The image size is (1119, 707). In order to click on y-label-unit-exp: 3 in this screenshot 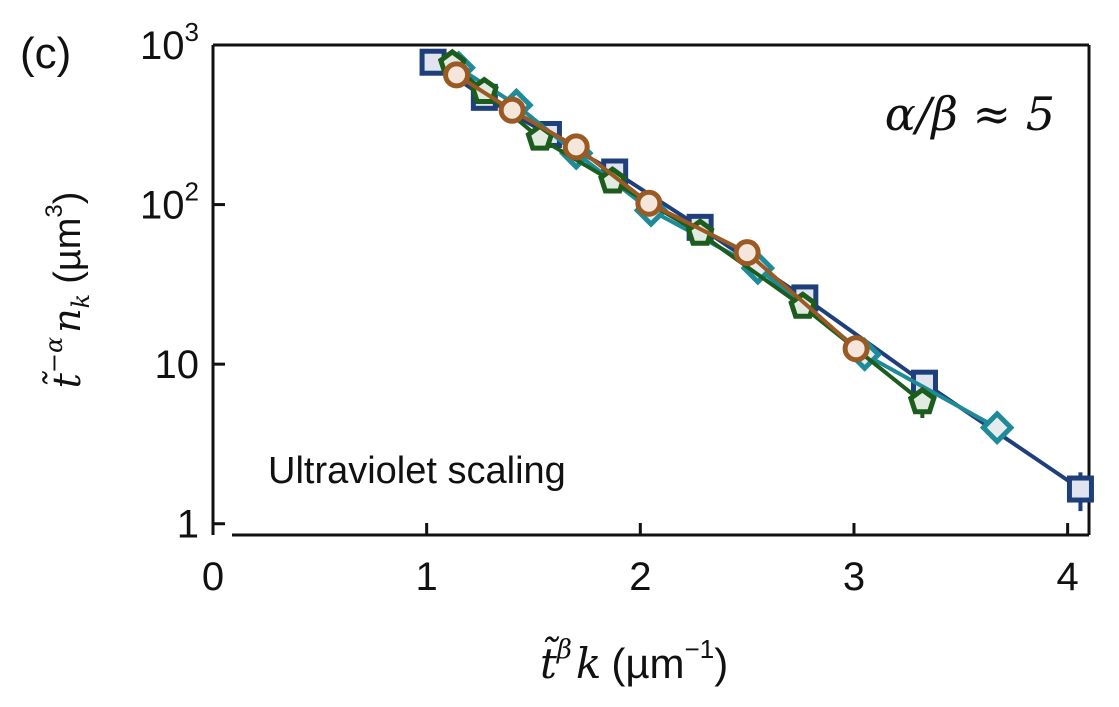, I will do `click(54, 210)`.